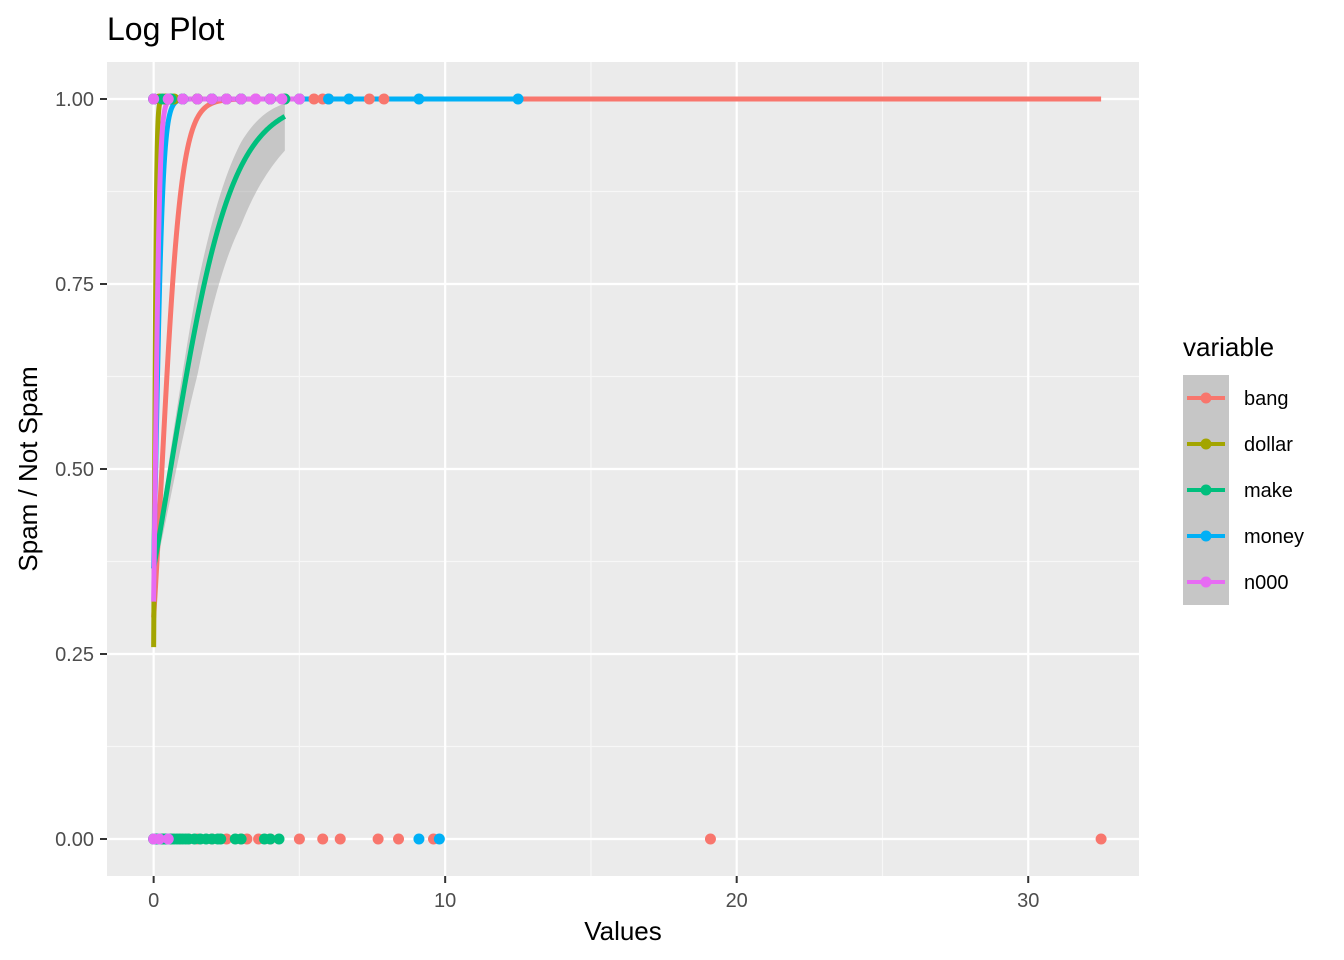  What do you see at coordinates (1206, 398) in the screenshot?
I see `legend-key-point-bang` at bounding box center [1206, 398].